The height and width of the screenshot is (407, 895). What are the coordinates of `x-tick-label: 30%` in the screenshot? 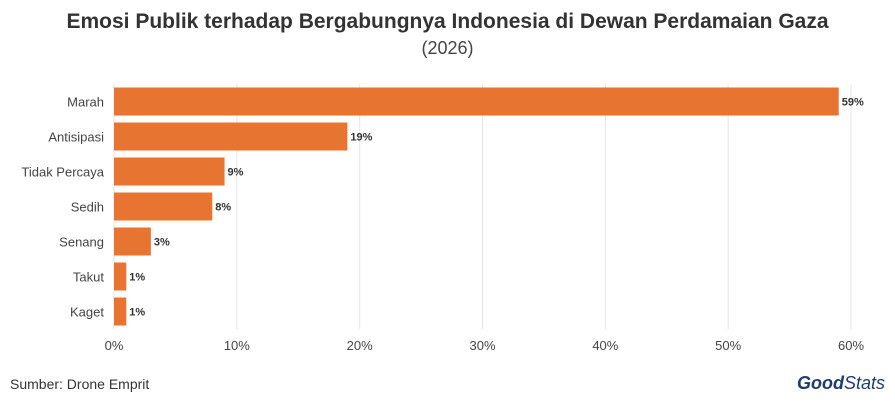 It's located at (482, 345).